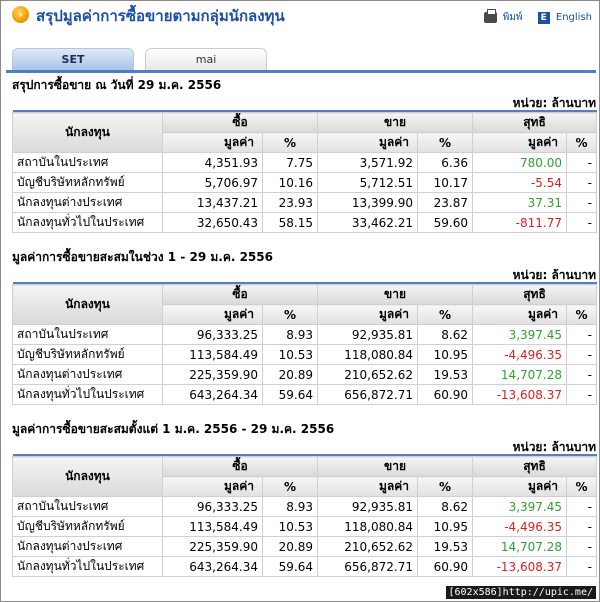 The width and height of the screenshot is (600, 602). What do you see at coordinates (445, 162) in the screenshot?
I see `sell-percent: 6.36` at bounding box center [445, 162].